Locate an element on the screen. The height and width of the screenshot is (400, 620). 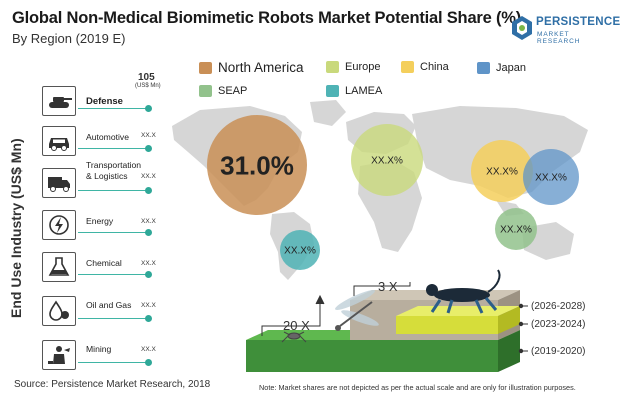
industry-label: Automotive is located at coordinates (107, 137).